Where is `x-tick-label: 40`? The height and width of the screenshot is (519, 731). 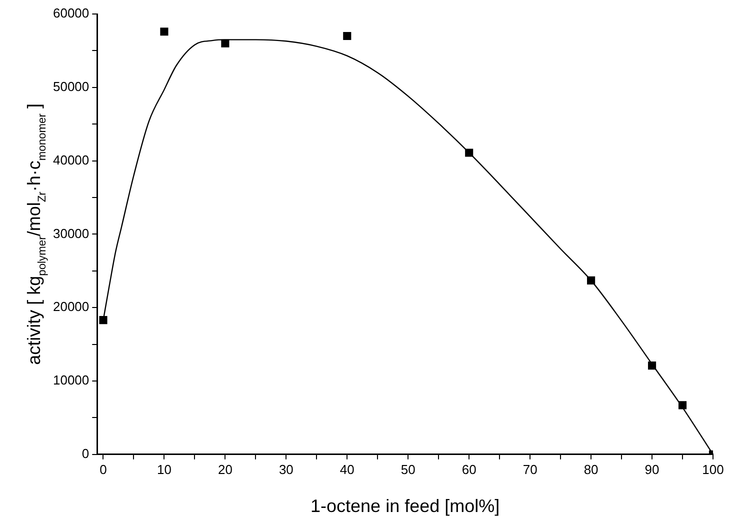
x-tick-label: 40 is located at coordinates (347, 469).